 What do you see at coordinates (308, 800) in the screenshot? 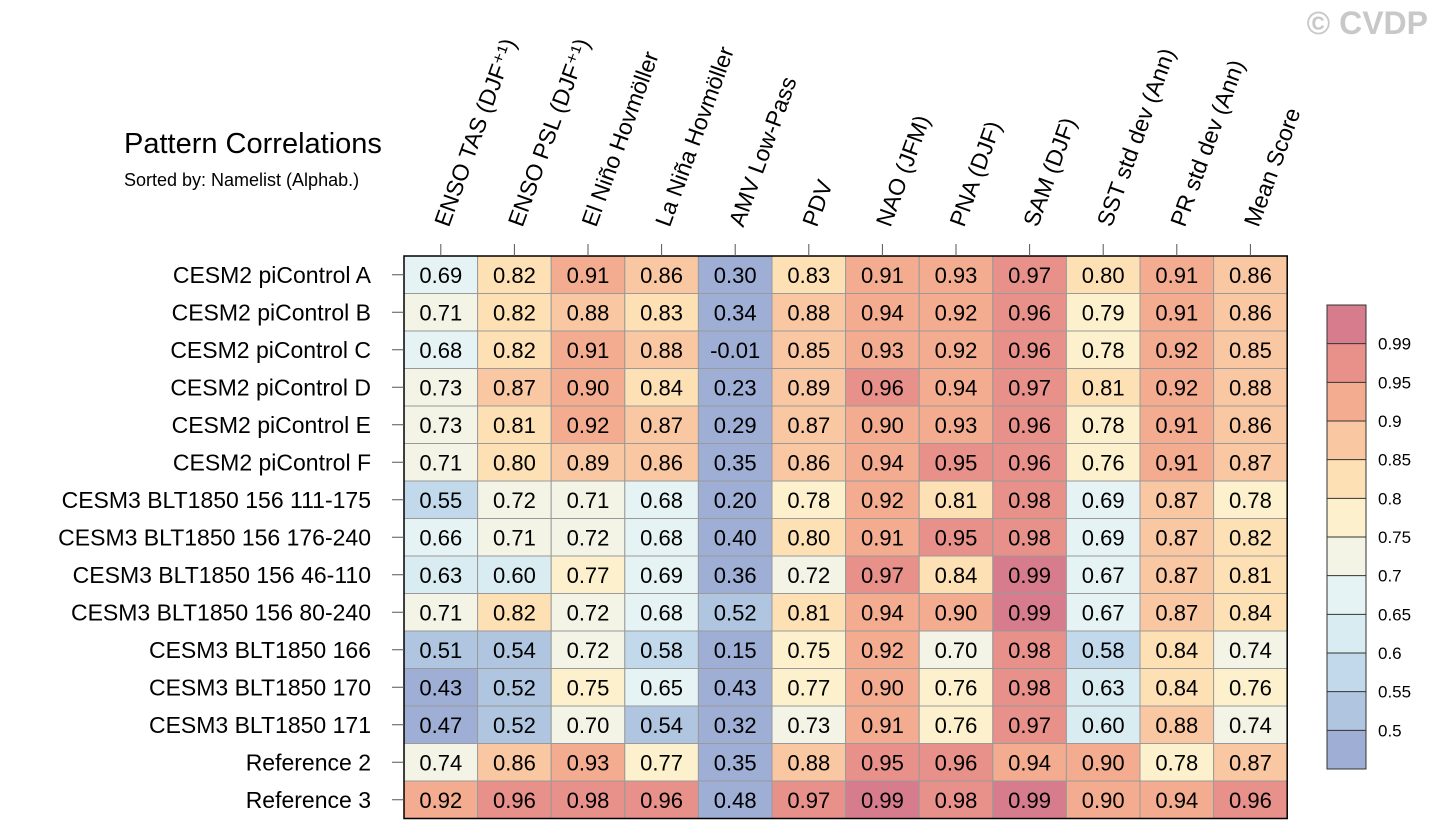
I see `row-label-reference-3: Reference 3` at bounding box center [308, 800].